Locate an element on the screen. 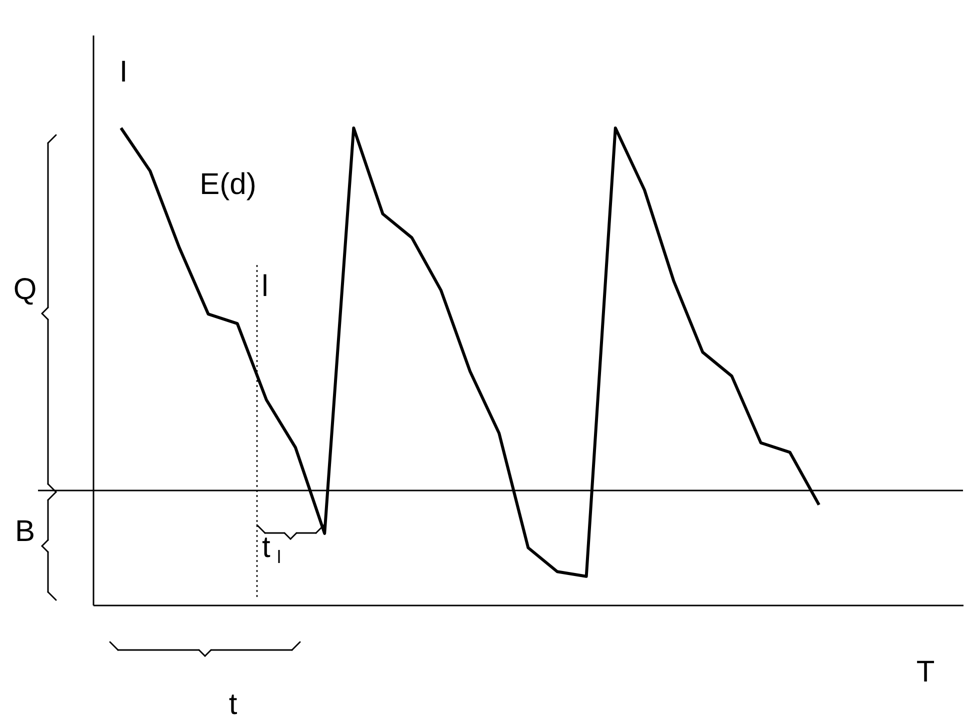 This screenshot has width=967, height=727. text: Q is located at coordinates (25, 289).